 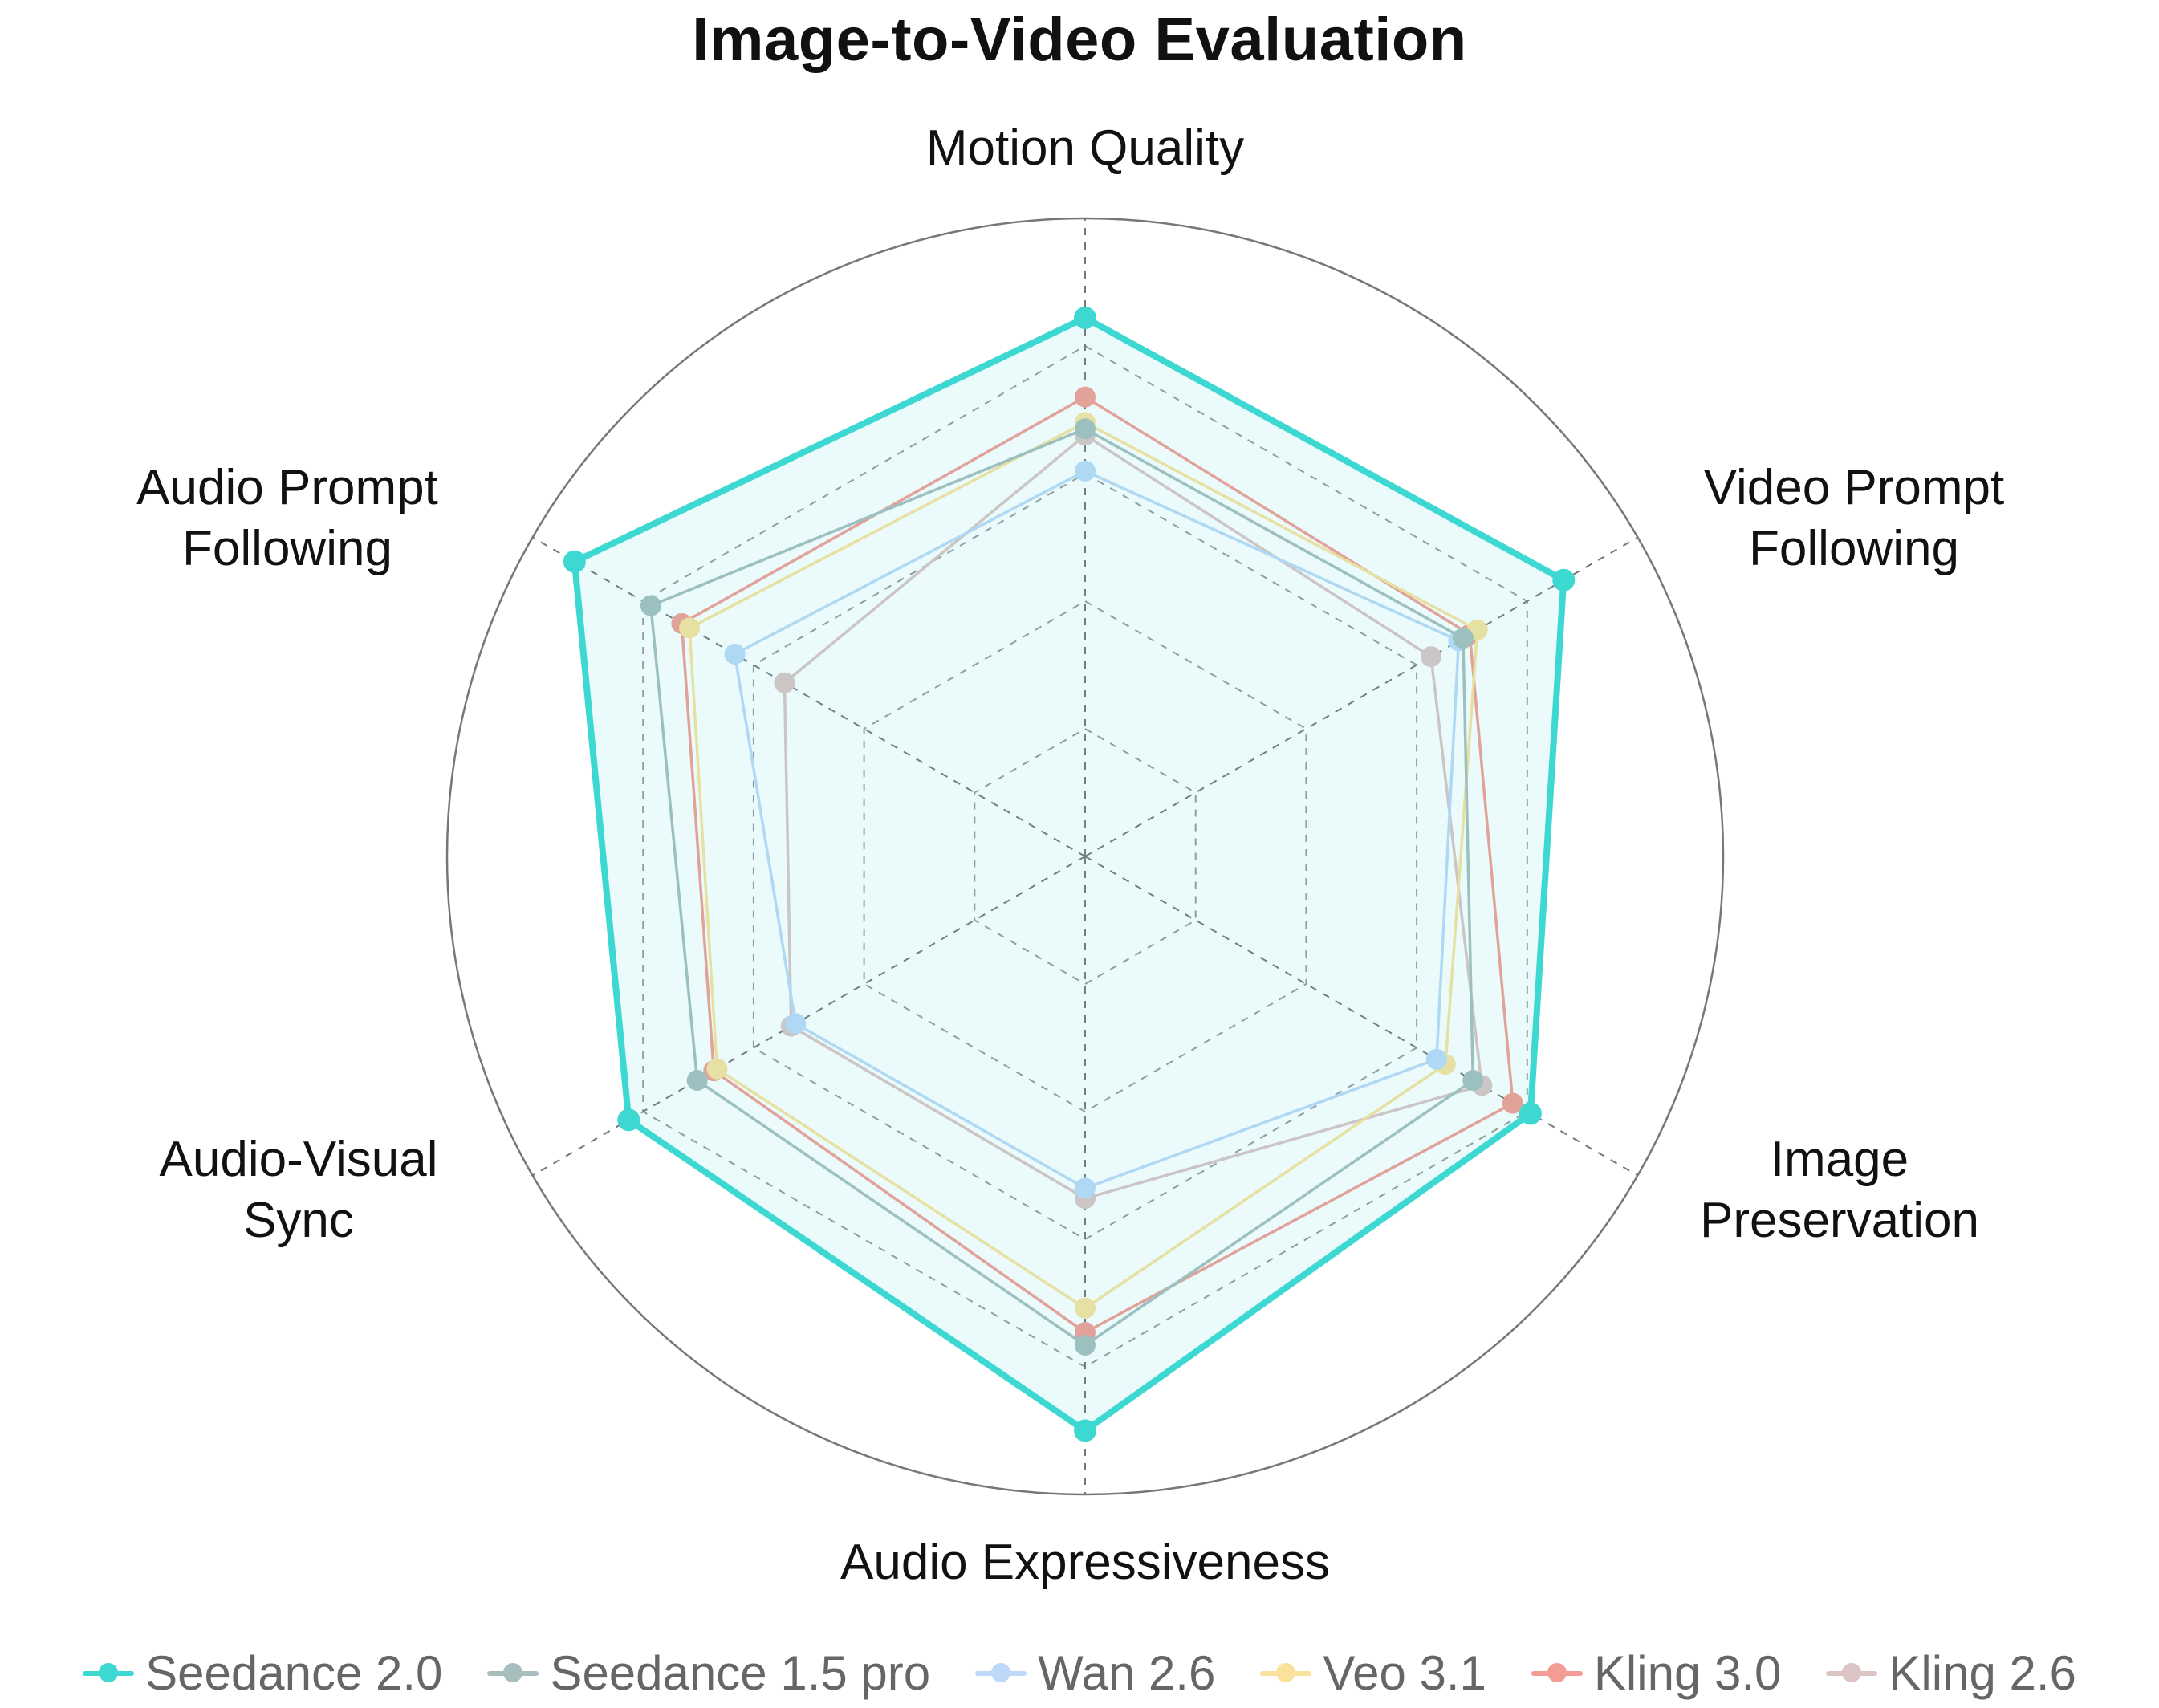 I want to click on axis-label-1-1: Following, so click(x=1854, y=548).